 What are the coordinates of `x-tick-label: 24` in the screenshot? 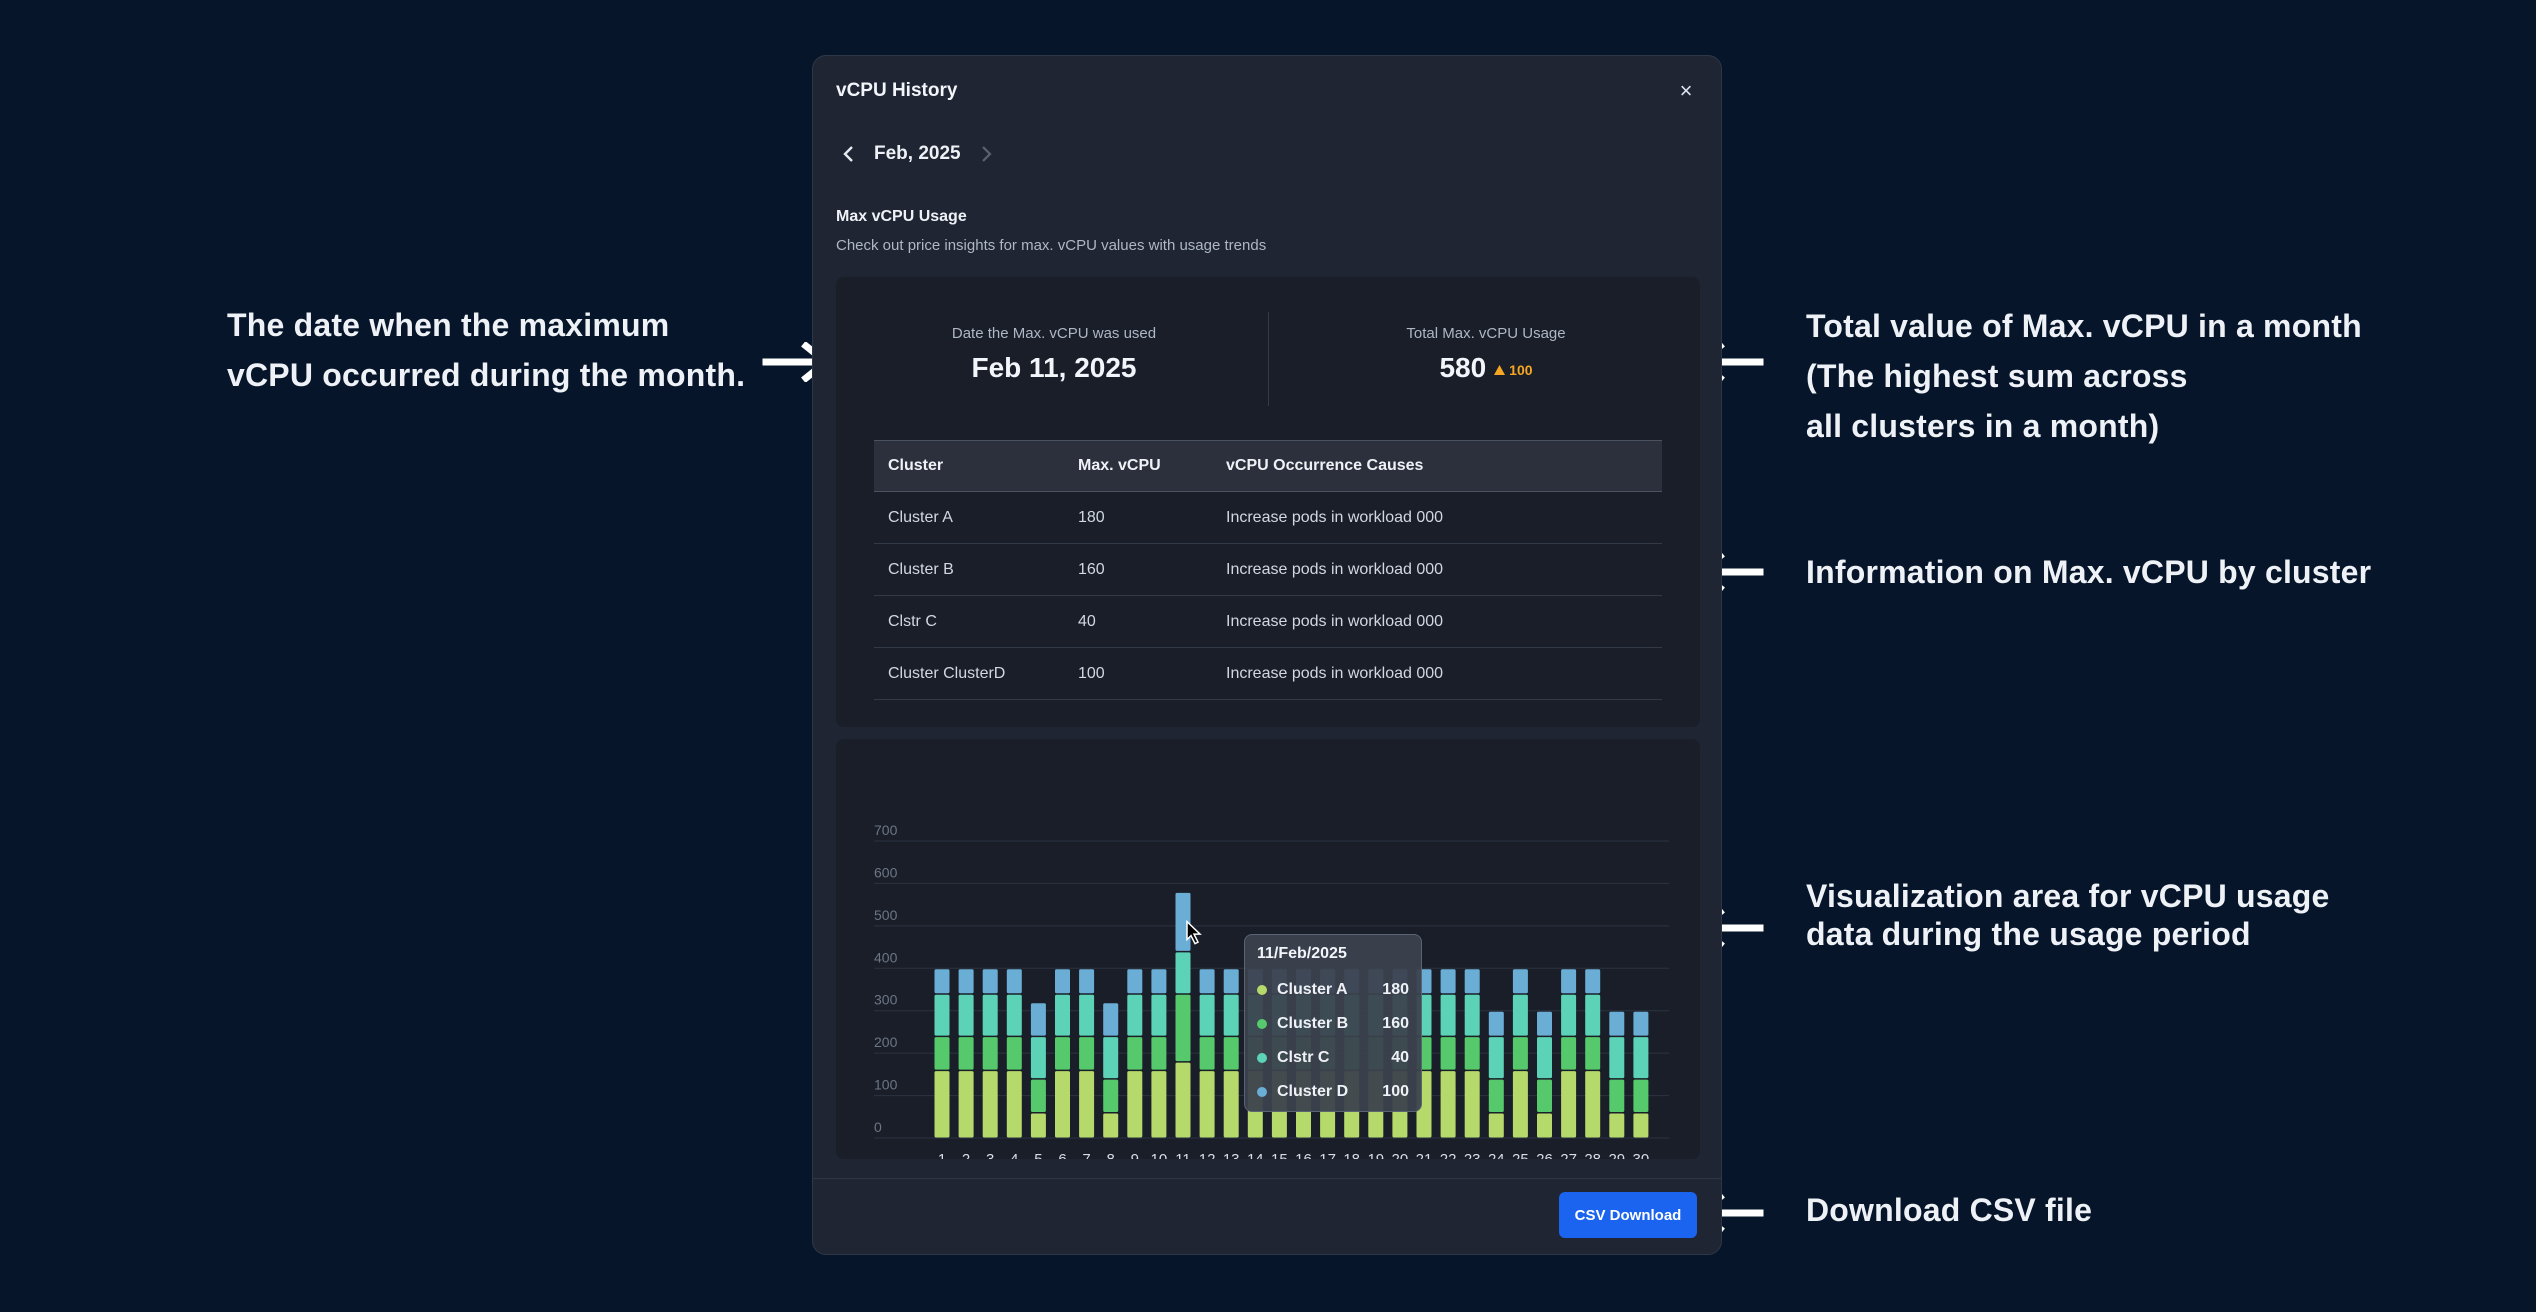 It's located at (1496, 1155).